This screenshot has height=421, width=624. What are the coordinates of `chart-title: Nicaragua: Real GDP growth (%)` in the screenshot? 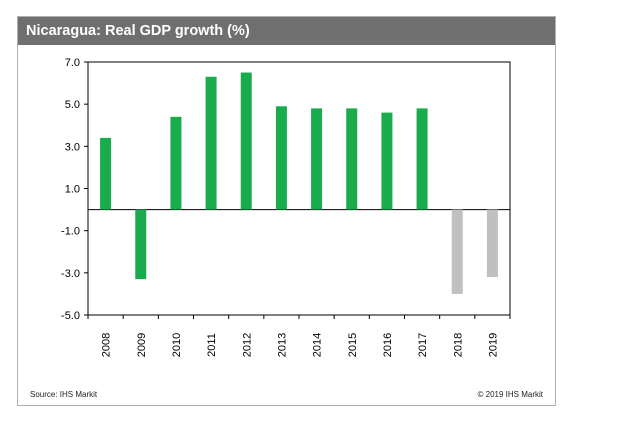 It's located at (286, 31).